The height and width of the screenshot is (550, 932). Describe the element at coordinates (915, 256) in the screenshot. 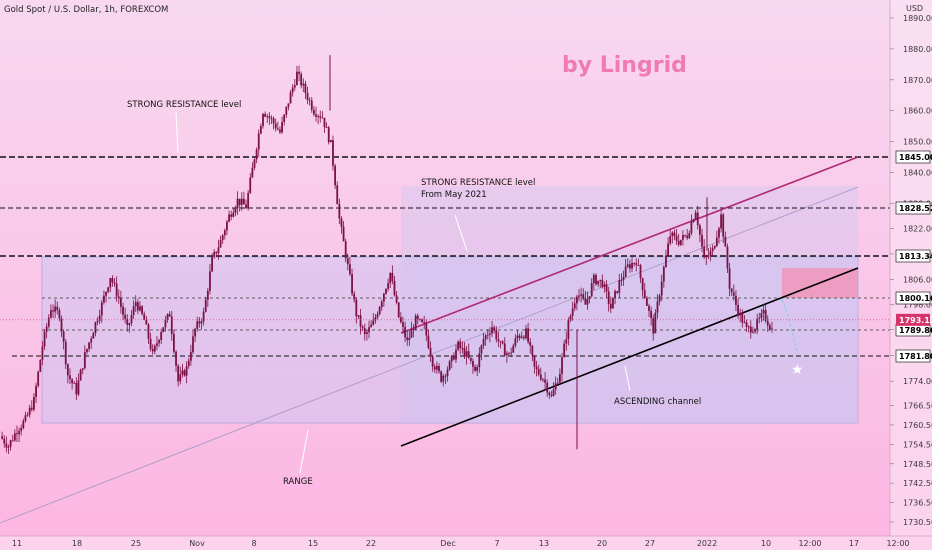

I see `level-tag-label: 1813.34` at that location.